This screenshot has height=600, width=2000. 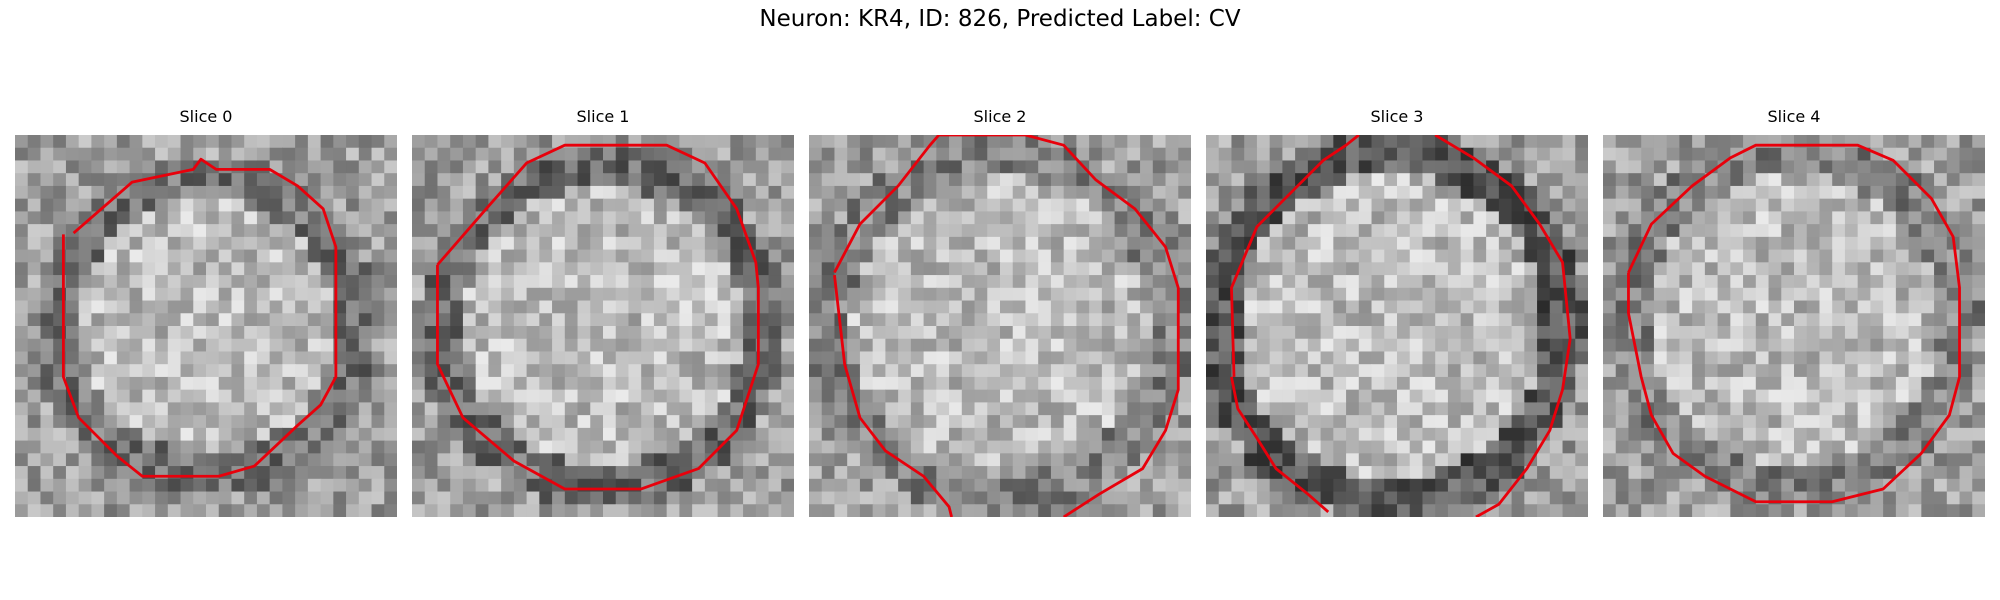 What do you see at coordinates (1000, 116) in the screenshot?
I see `slice-title-2: Slice 2` at bounding box center [1000, 116].